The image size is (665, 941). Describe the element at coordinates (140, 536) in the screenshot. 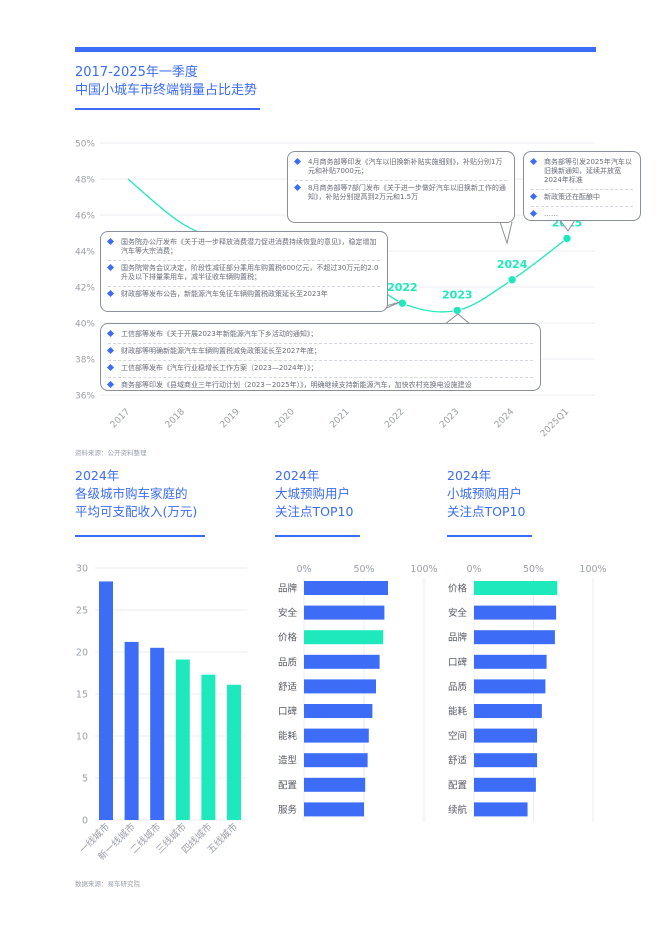

I see `income-title-underline` at that location.